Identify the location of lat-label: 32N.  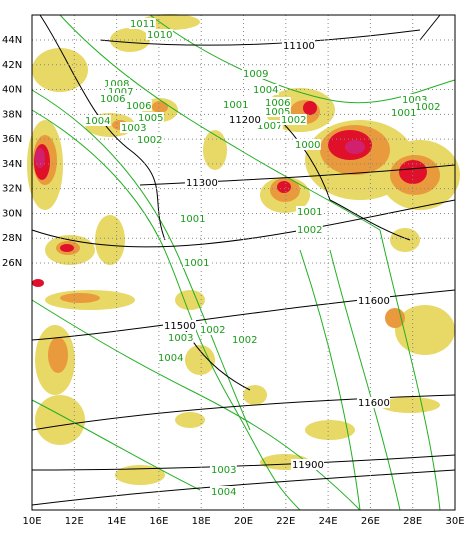
(12, 189).